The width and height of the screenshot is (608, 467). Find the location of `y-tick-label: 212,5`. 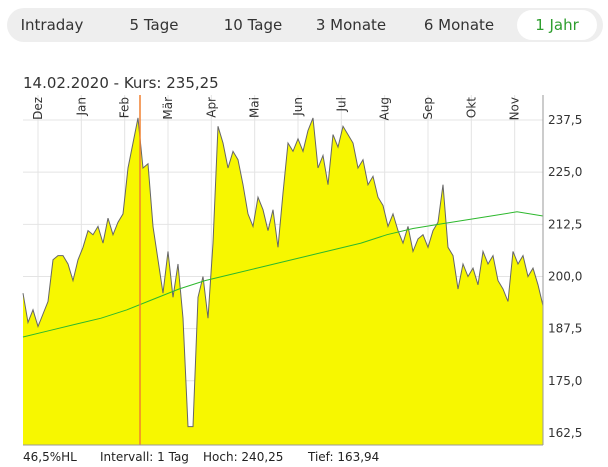

y-tick-label: 212,5 is located at coordinates (565, 224).